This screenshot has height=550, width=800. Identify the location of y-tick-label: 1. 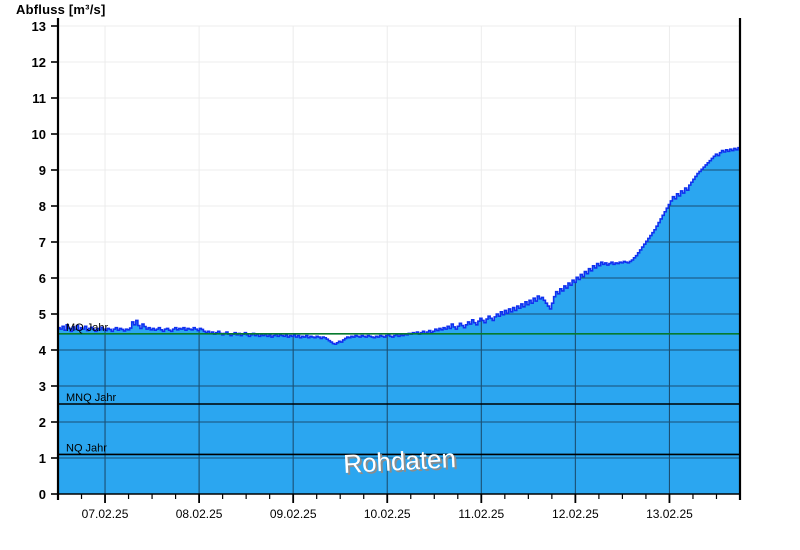
(42, 458).